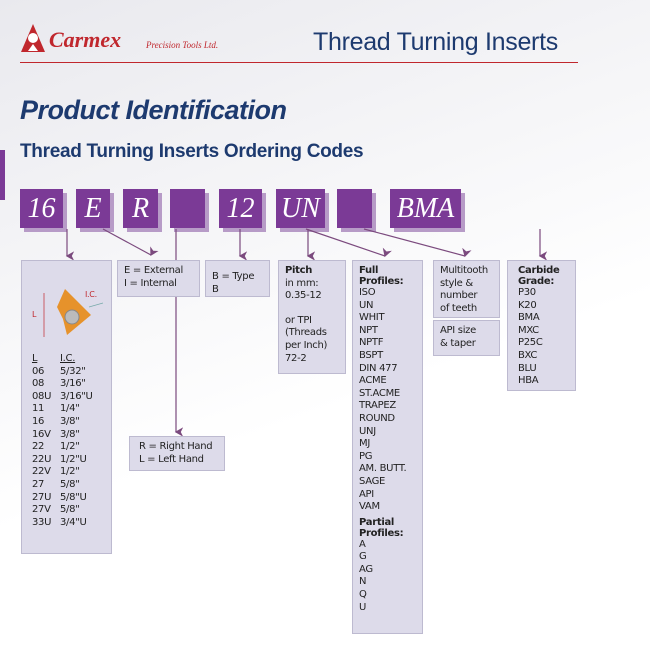  Describe the element at coordinates (378, 368) in the screenshot. I see `full-profile-item: DIN 477` at that location.